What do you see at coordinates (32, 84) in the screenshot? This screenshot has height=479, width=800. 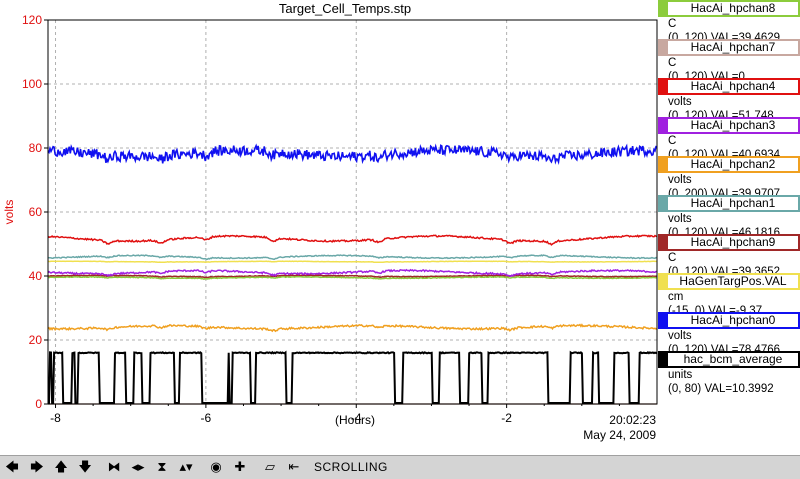 I see `y-tick-label: 100` at bounding box center [32, 84].